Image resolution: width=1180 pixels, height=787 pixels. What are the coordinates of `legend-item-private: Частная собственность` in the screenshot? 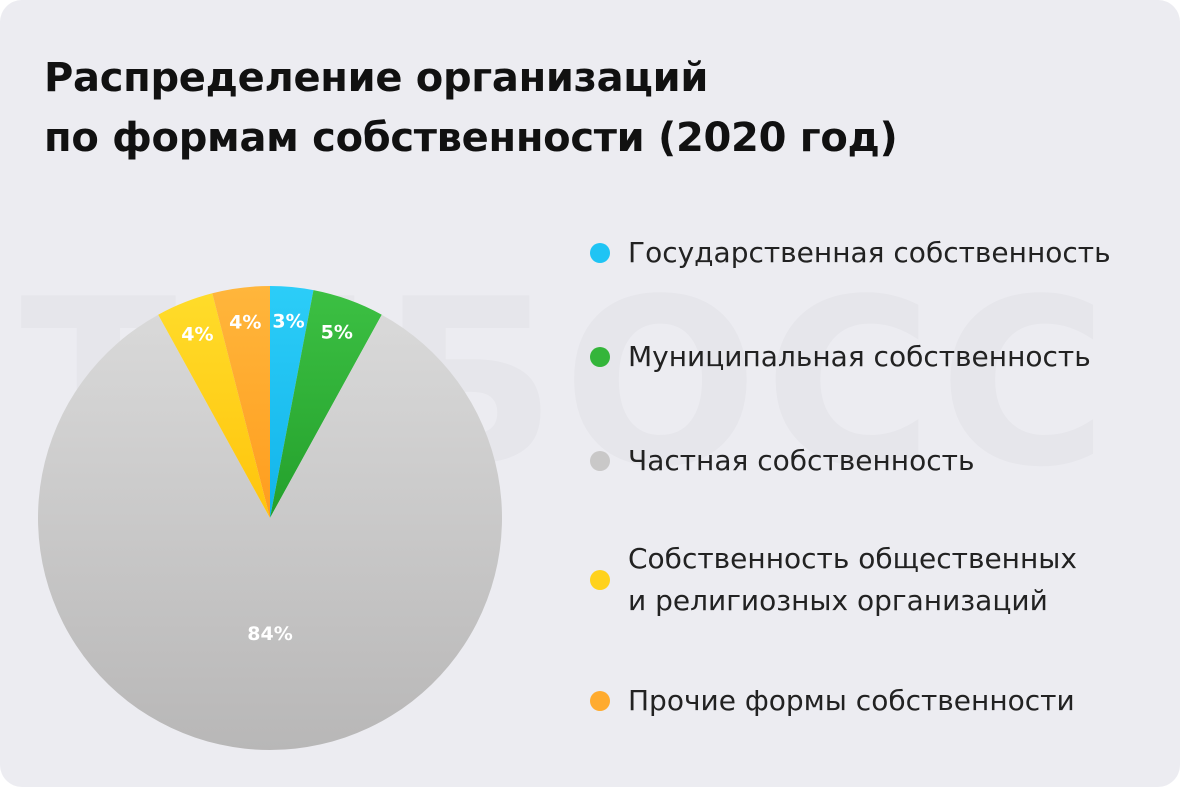 It's located at (782, 461).